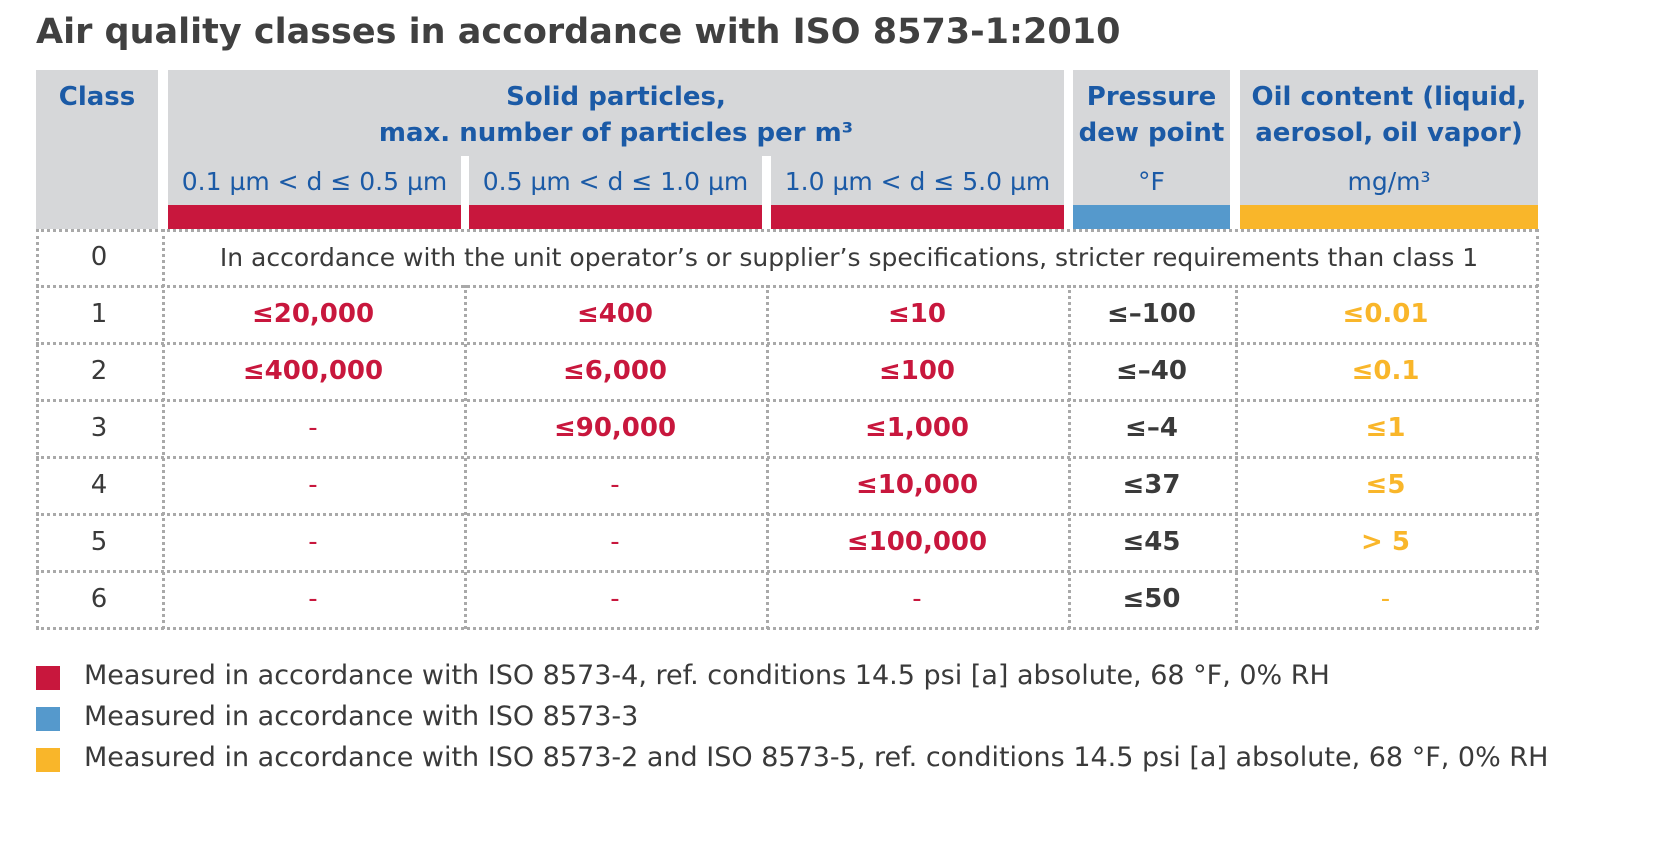 This screenshot has width=1655, height=842. Describe the element at coordinates (99, 427) in the screenshot. I see `class-cell: 3` at that location.